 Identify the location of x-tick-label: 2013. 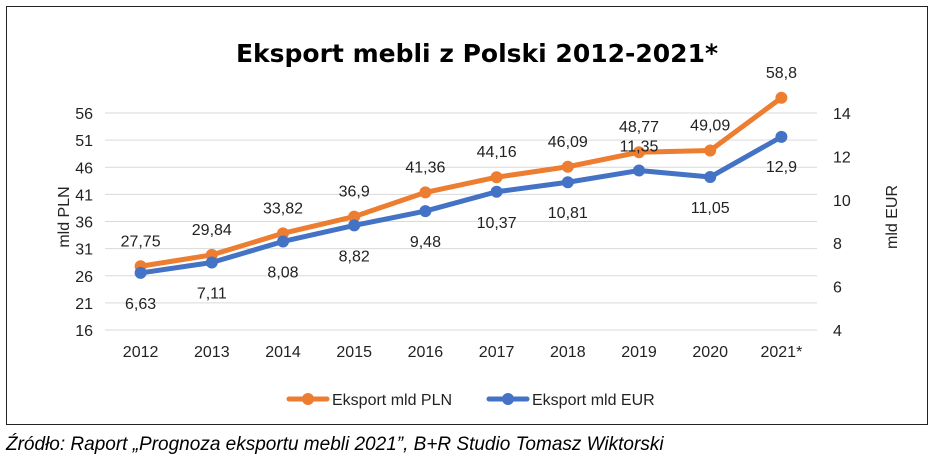
(212, 352).